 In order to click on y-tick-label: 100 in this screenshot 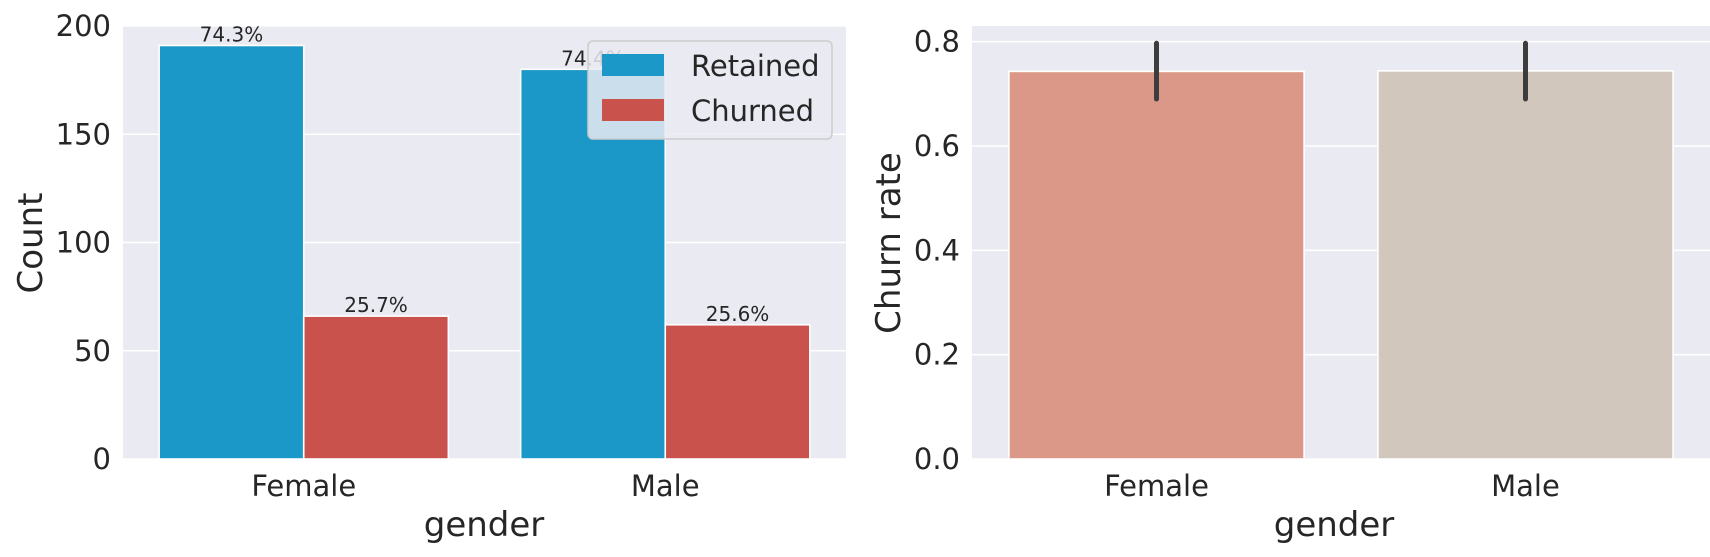, I will do `click(83, 243)`.